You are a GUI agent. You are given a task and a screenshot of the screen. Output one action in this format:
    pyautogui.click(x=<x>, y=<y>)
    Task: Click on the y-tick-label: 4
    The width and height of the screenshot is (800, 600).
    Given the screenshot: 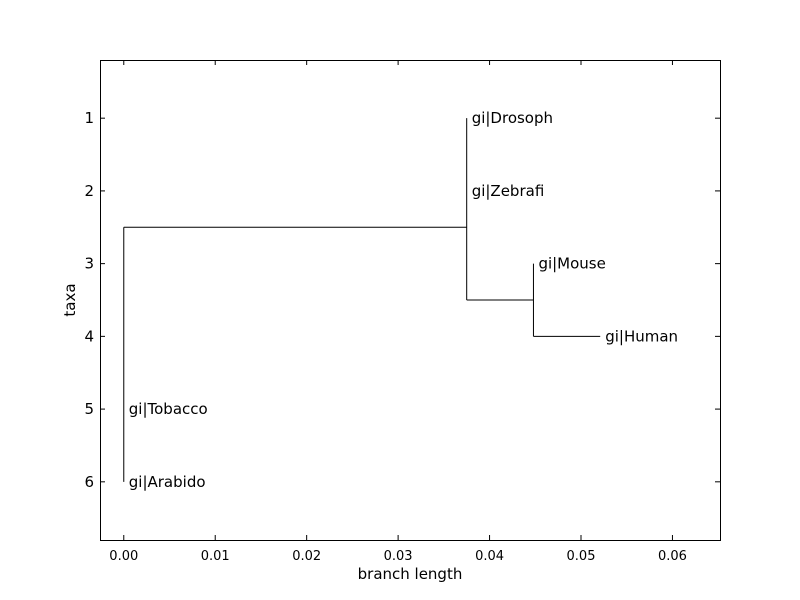 What is the action you would take?
    pyautogui.click(x=89, y=336)
    